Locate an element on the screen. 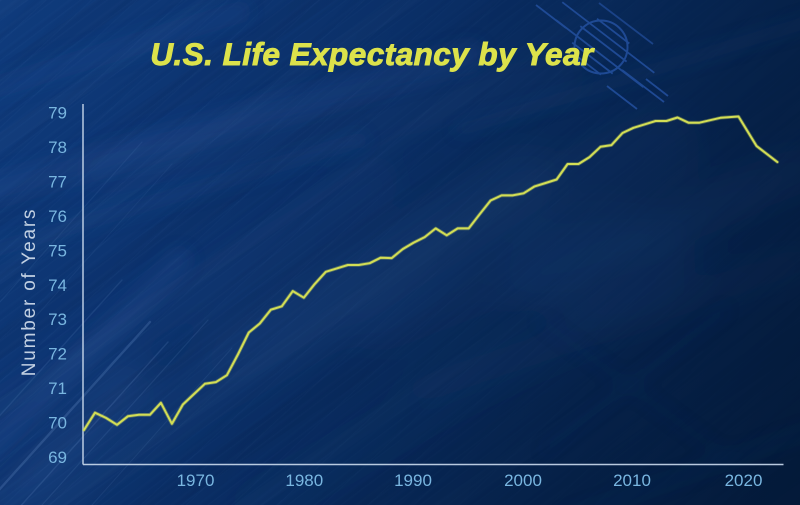  svg-text: 78 is located at coordinates (57, 147).